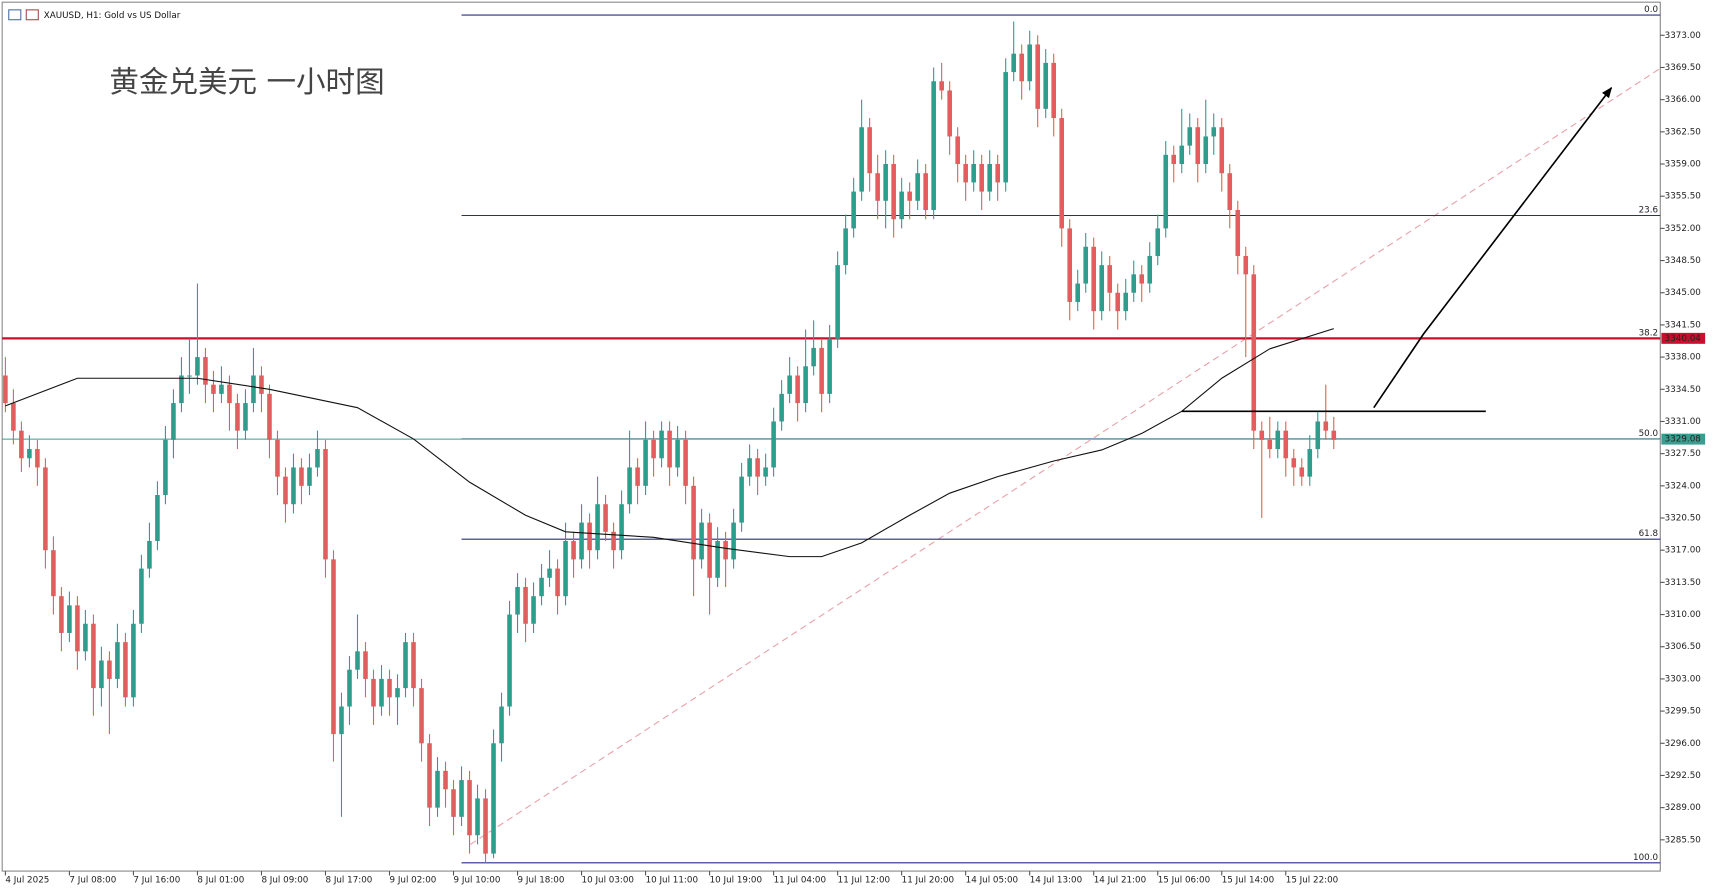 The height and width of the screenshot is (893, 1715). I want to click on y-tick-label: 3303.00, so click(1683, 679).